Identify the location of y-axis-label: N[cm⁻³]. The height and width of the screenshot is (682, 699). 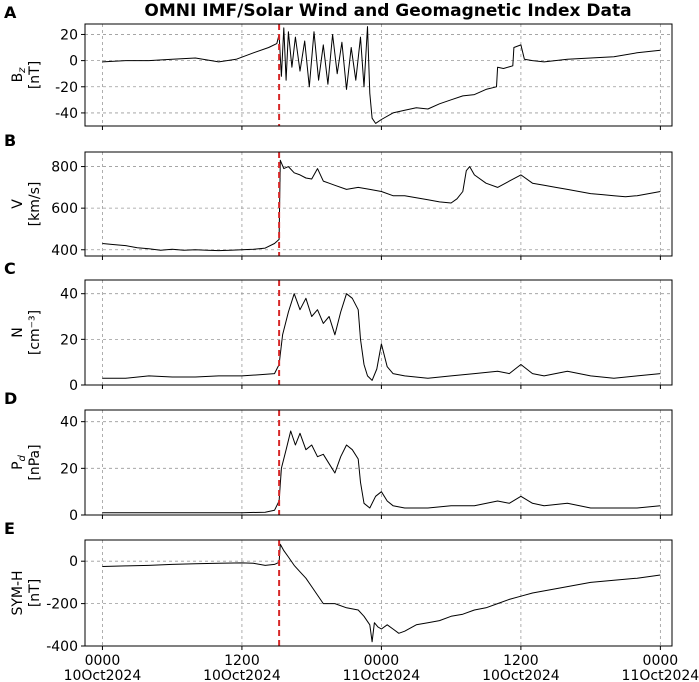
(26, 332).